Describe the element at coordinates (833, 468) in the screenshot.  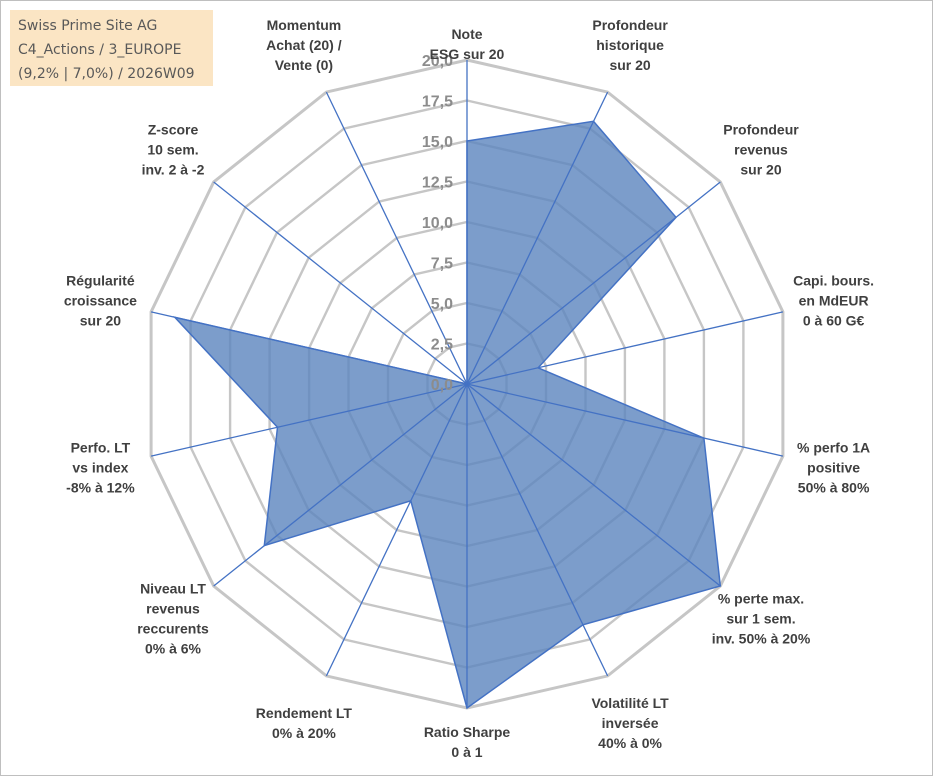
I see `axis-label: positive` at that location.